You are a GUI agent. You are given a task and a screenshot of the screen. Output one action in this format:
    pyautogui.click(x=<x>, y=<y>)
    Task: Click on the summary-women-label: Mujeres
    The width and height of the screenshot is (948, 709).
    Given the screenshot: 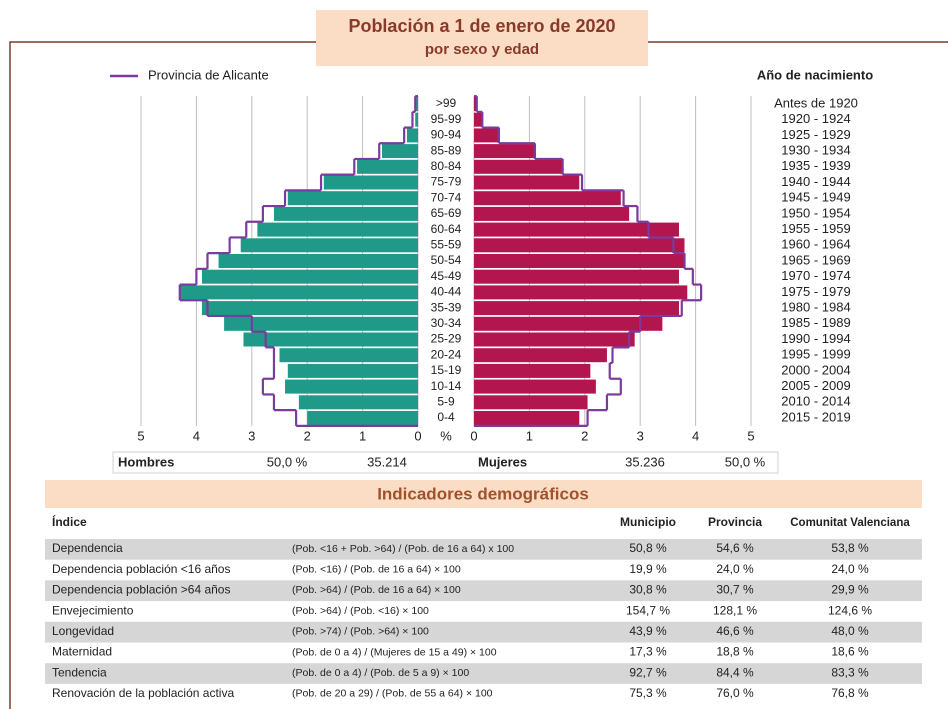 What is the action you would take?
    pyautogui.click(x=502, y=461)
    